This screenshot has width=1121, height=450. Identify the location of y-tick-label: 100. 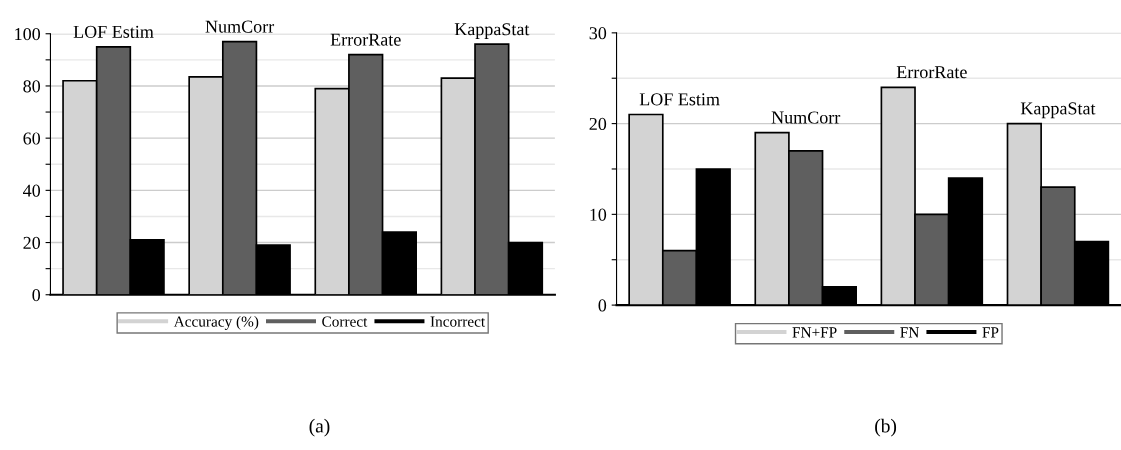
(28, 34).